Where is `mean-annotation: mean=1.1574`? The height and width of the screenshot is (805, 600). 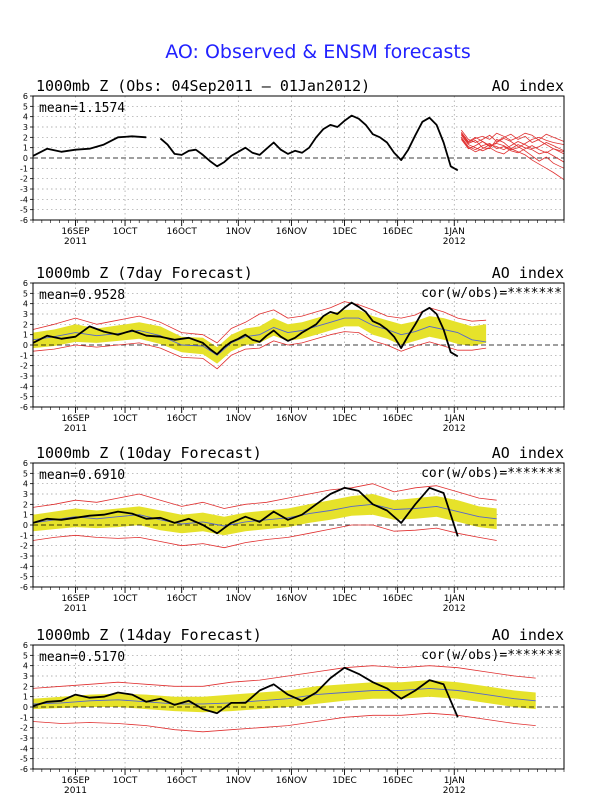
mean-annotation: mean=1.1574 is located at coordinates (82, 108).